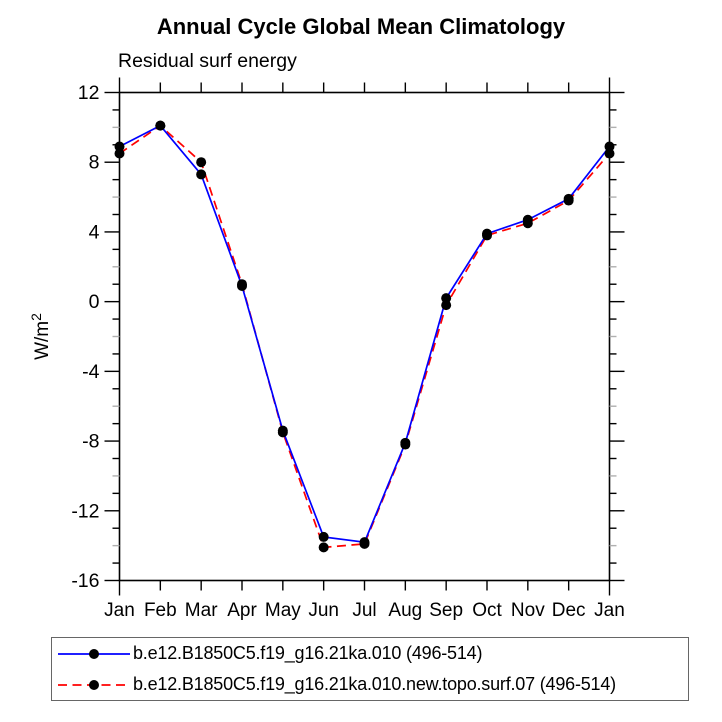 The height and width of the screenshot is (722, 722). Describe the element at coordinates (94, 302) in the screenshot. I see `svg-text: 0` at that location.